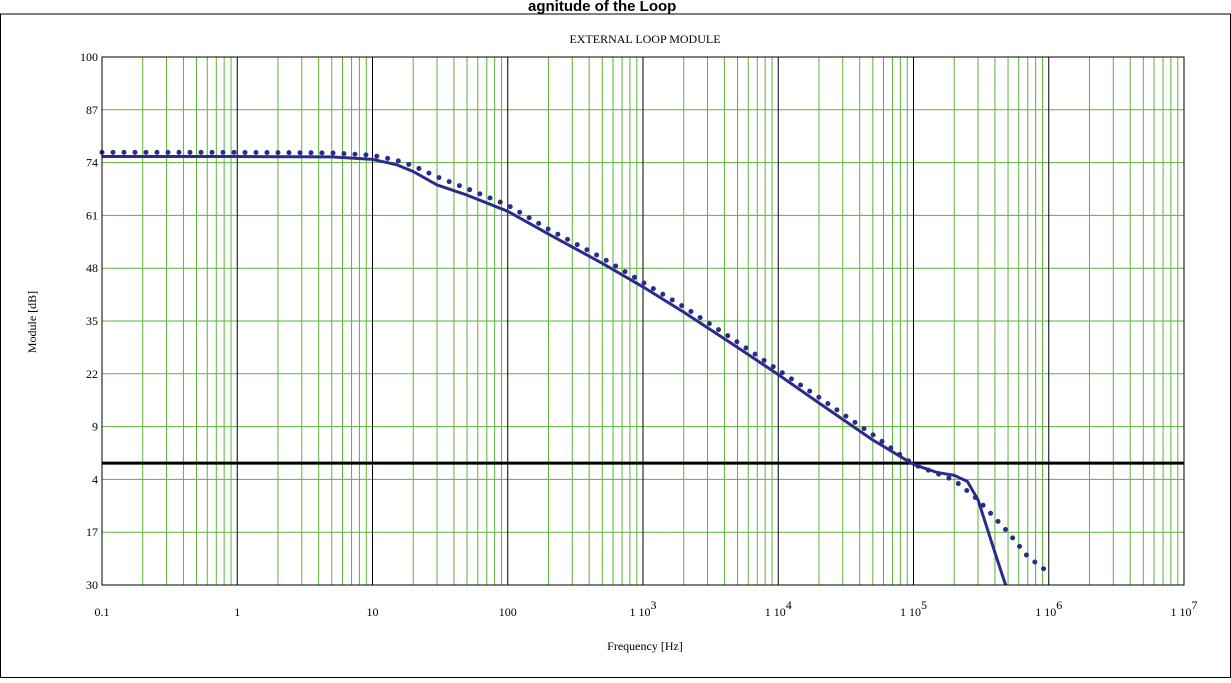 The image size is (1231, 683). Describe the element at coordinates (645, 646) in the screenshot. I see `x-axis-label: Frequency [Hz]` at that location.